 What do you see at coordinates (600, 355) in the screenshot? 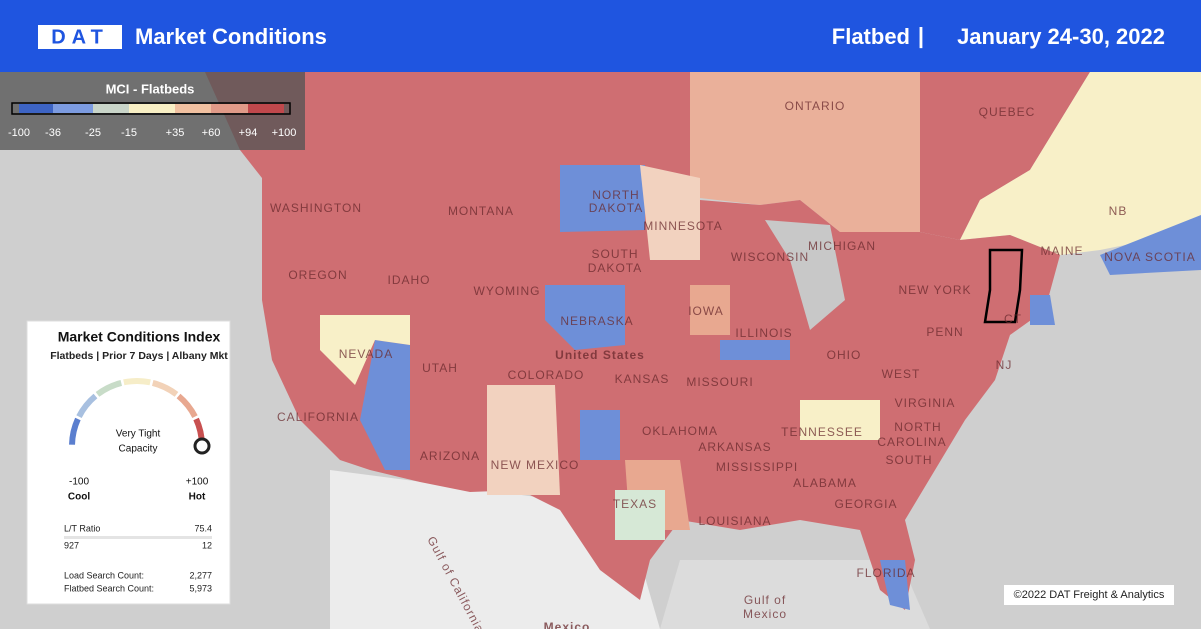
I see `map-label: United States` at bounding box center [600, 355].